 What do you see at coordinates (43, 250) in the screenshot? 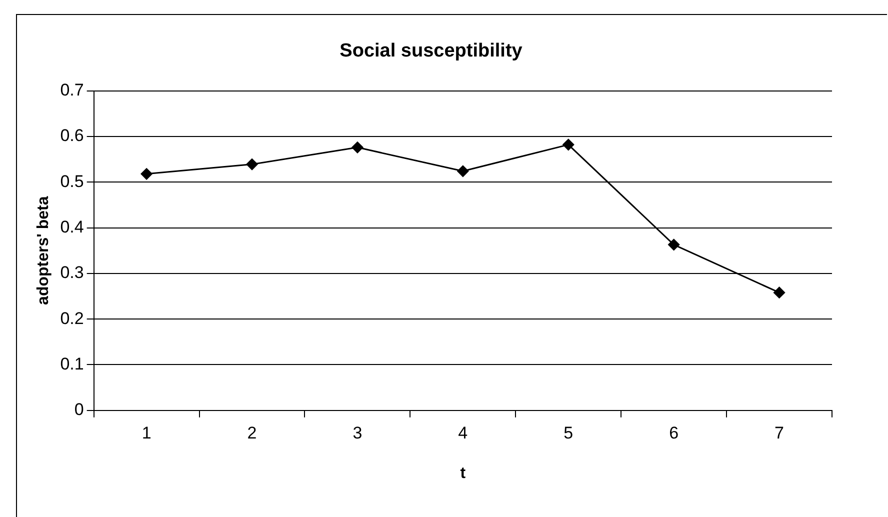
I see `y-axis-title: adopters' beta` at bounding box center [43, 250].